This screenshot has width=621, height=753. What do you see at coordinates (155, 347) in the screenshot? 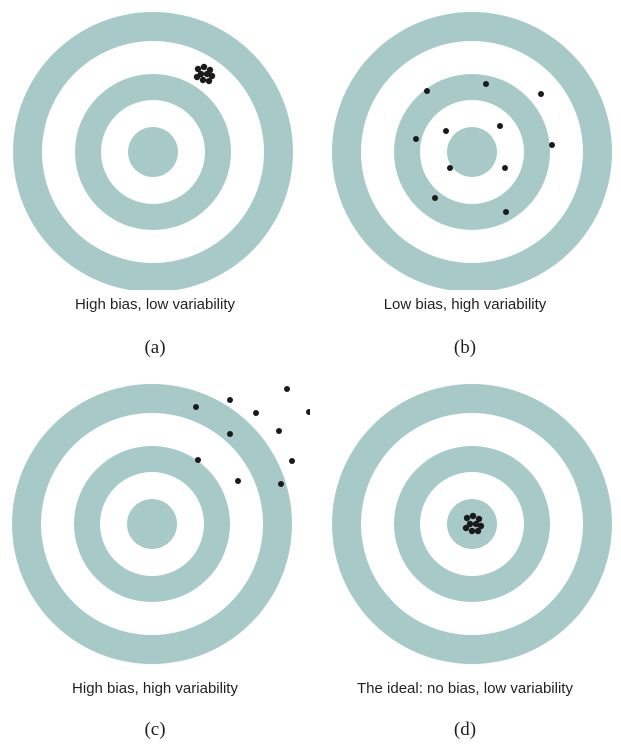
I see `label-a: (a)` at bounding box center [155, 347].